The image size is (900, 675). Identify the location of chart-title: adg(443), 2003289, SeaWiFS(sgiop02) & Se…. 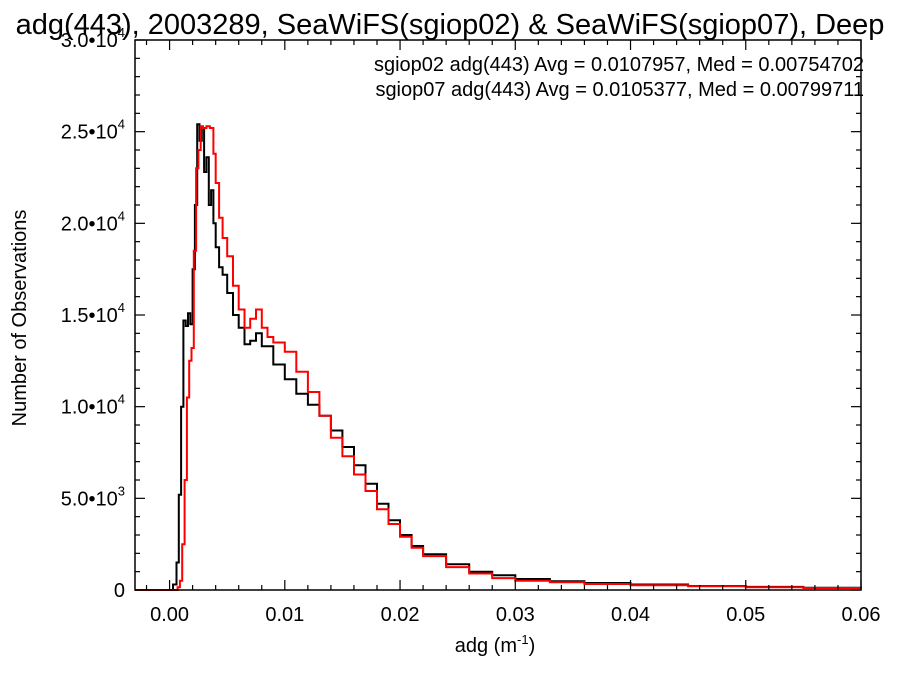
(450, 25).